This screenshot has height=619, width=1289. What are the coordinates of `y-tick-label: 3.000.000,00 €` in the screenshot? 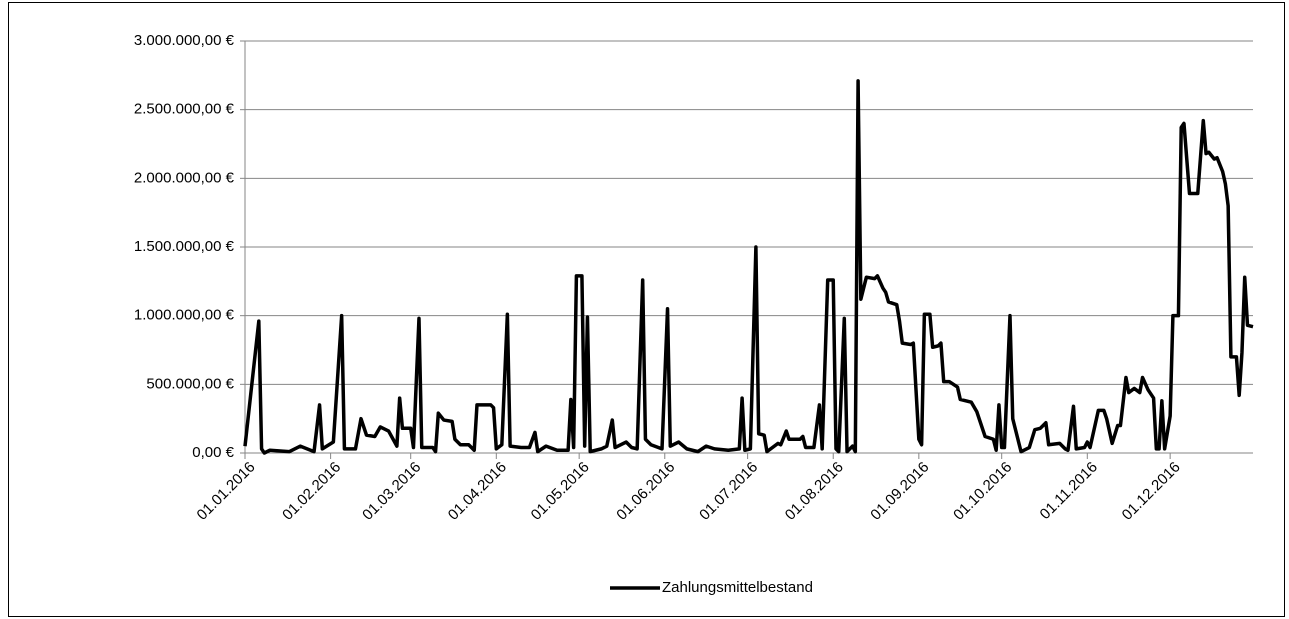 It's located at (184, 40).